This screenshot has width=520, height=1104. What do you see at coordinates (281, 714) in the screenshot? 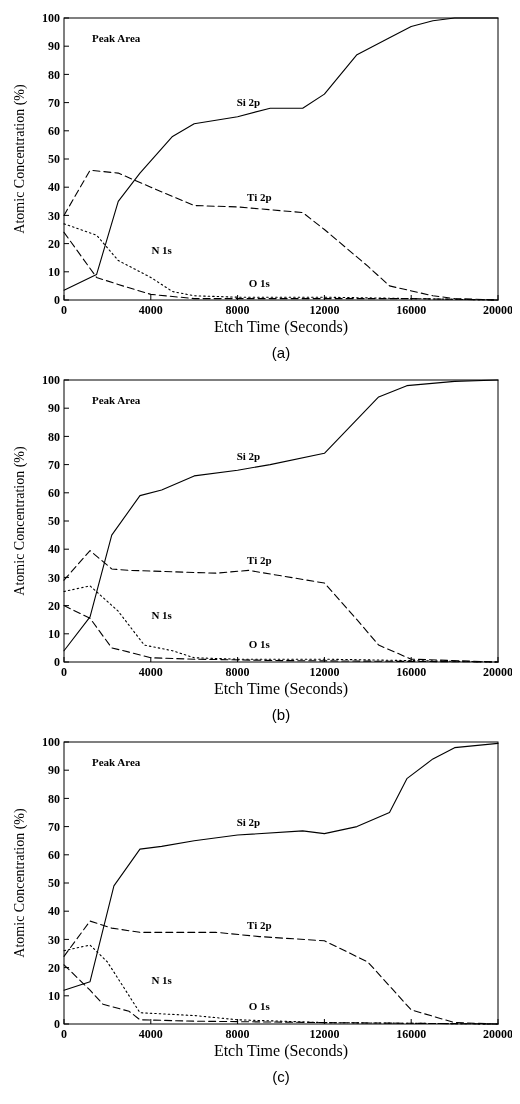
I see `text: (b)` at bounding box center [281, 714].